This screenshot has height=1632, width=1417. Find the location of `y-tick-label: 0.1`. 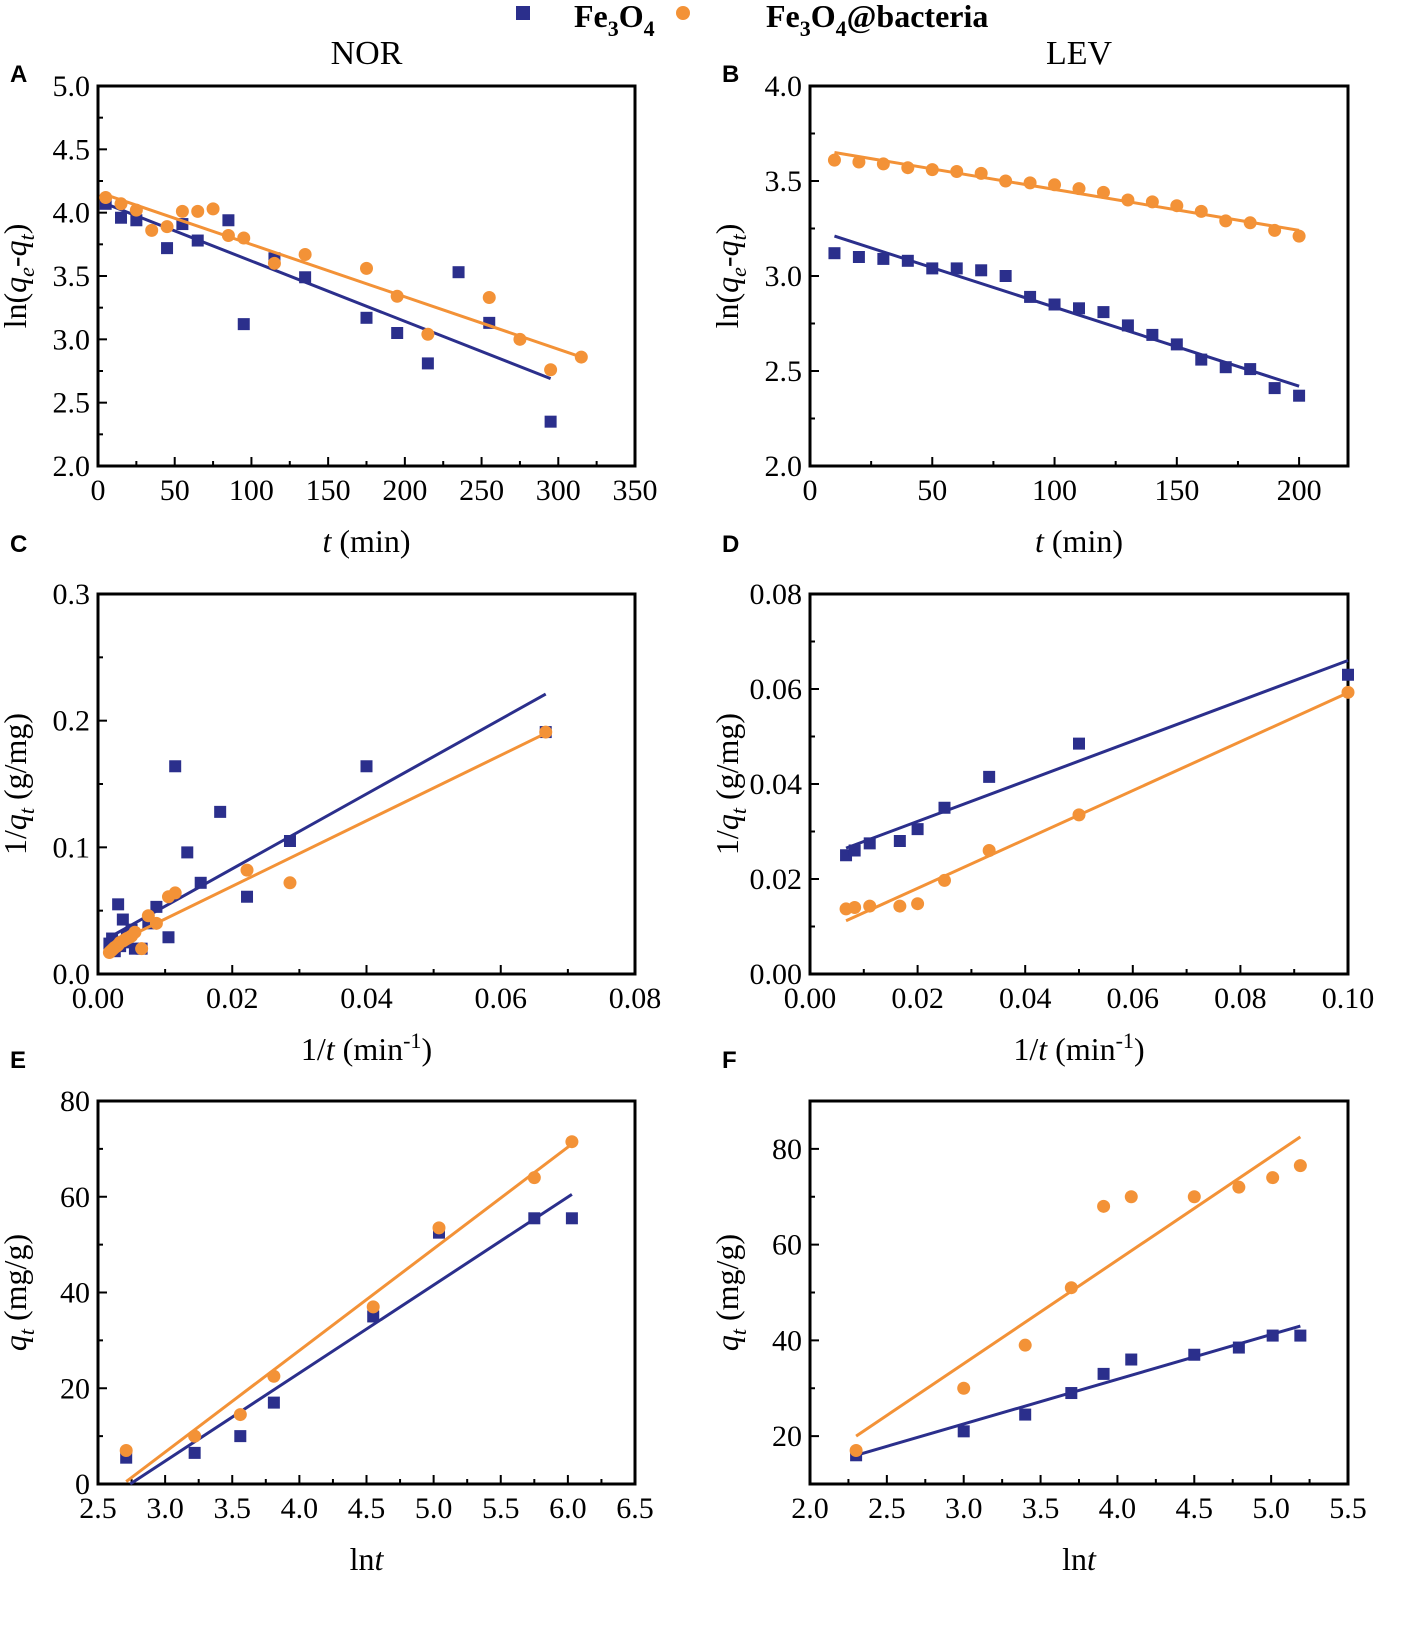

y-tick-label: 0.1 is located at coordinates (72, 847).